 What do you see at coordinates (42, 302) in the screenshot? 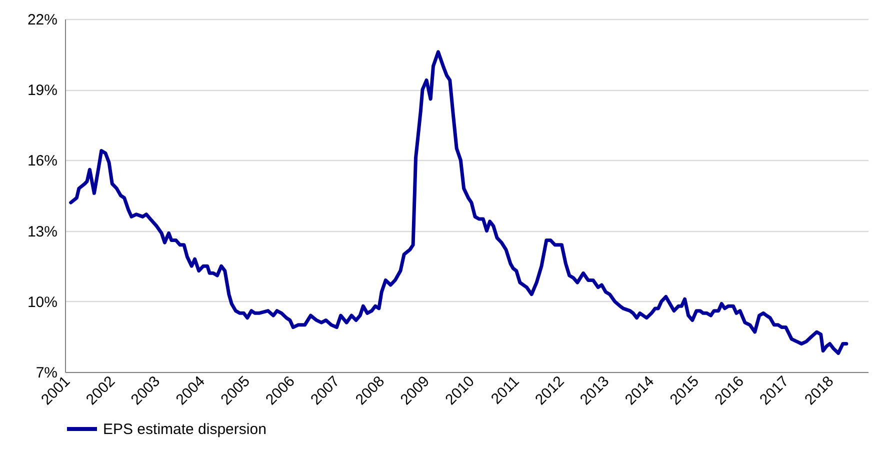
I see `y-tick-label: 10%` at bounding box center [42, 302].